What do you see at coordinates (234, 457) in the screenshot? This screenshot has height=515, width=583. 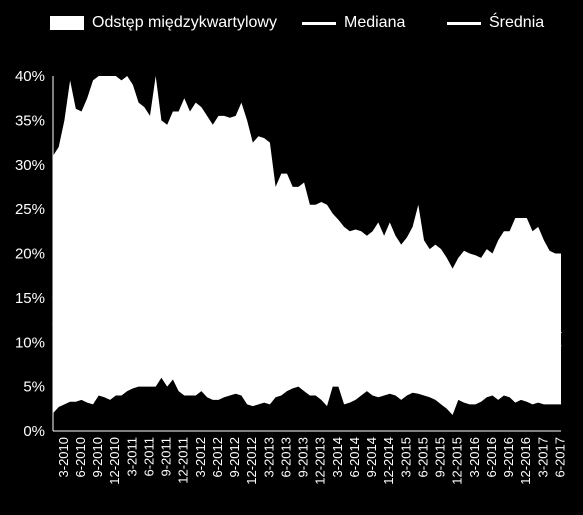 I see `x-tick-label: 9-2012` at bounding box center [234, 457].